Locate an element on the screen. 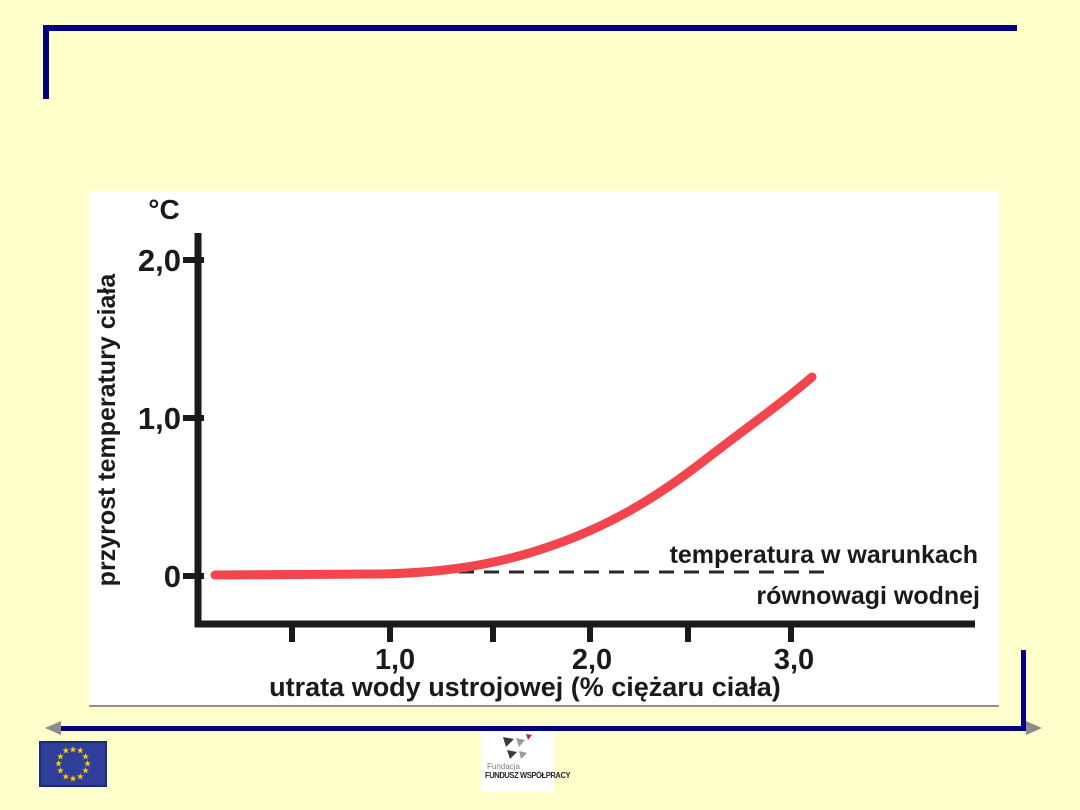  bottom-border-line is located at coordinates (541, 728).